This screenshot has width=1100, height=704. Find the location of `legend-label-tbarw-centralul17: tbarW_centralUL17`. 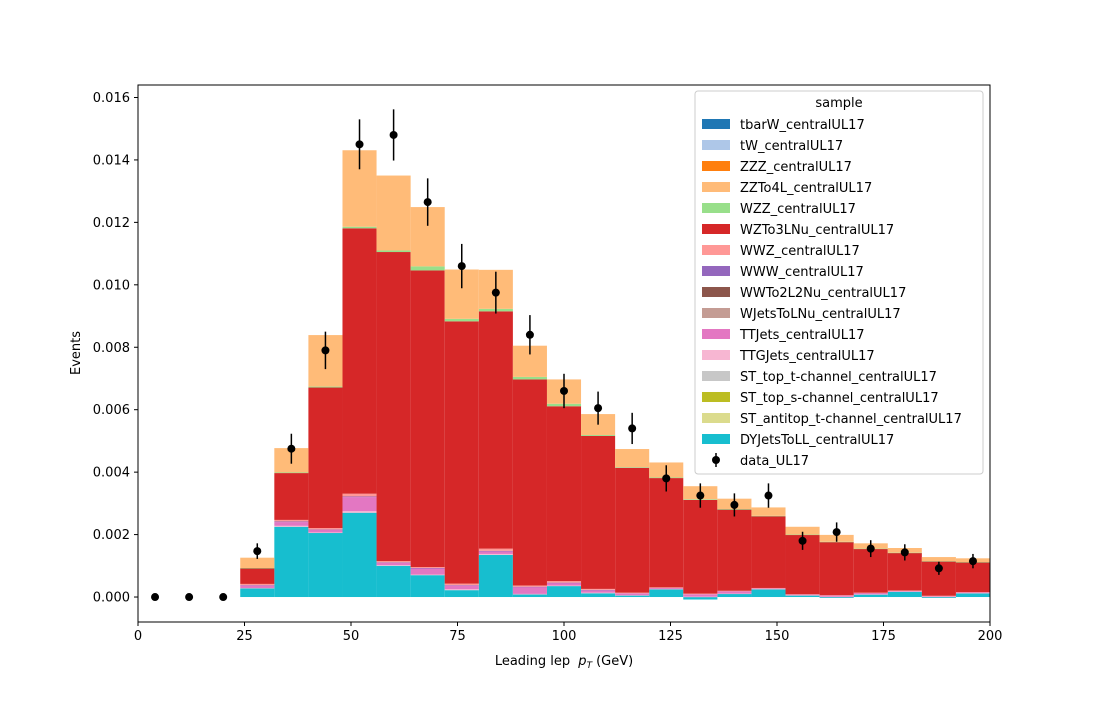

legend-label-tbarw-centralul17: tbarW_centralUL17 is located at coordinates (802, 125).